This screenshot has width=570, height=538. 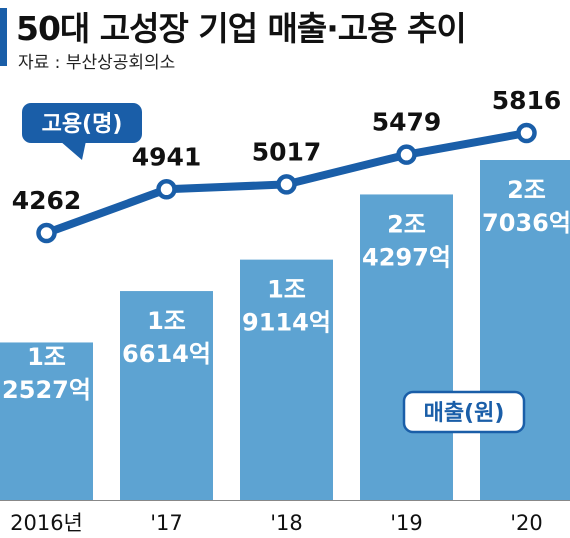 I want to click on x-tick-label-0: 2016년, so click(x=46, y=523).